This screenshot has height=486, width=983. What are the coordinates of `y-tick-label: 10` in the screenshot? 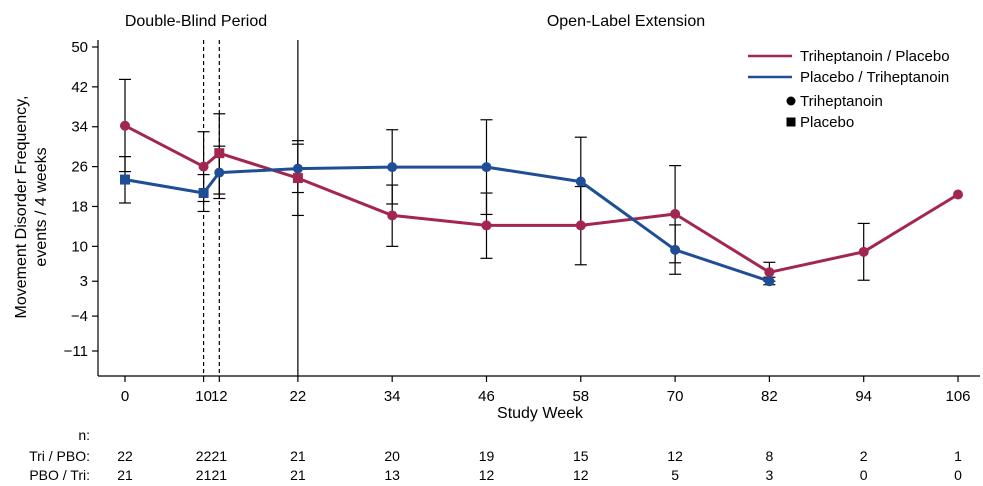 It's located at (79, 246).